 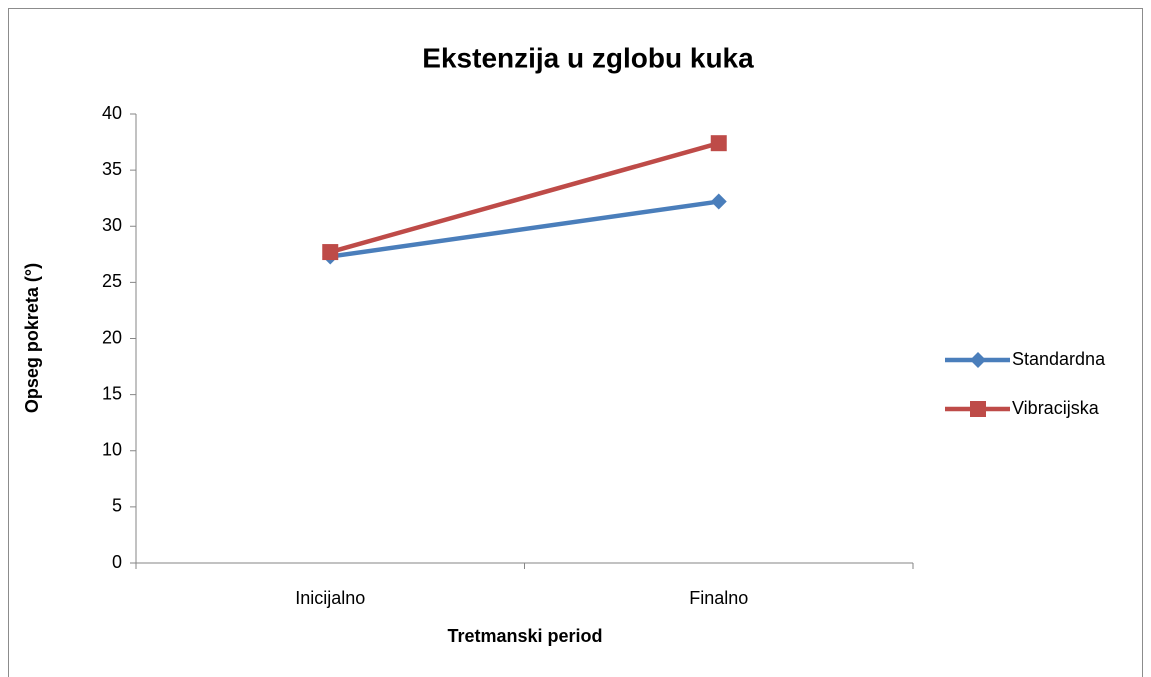 I want to click on y-tick-label: 20, so click(x=112, y=337).